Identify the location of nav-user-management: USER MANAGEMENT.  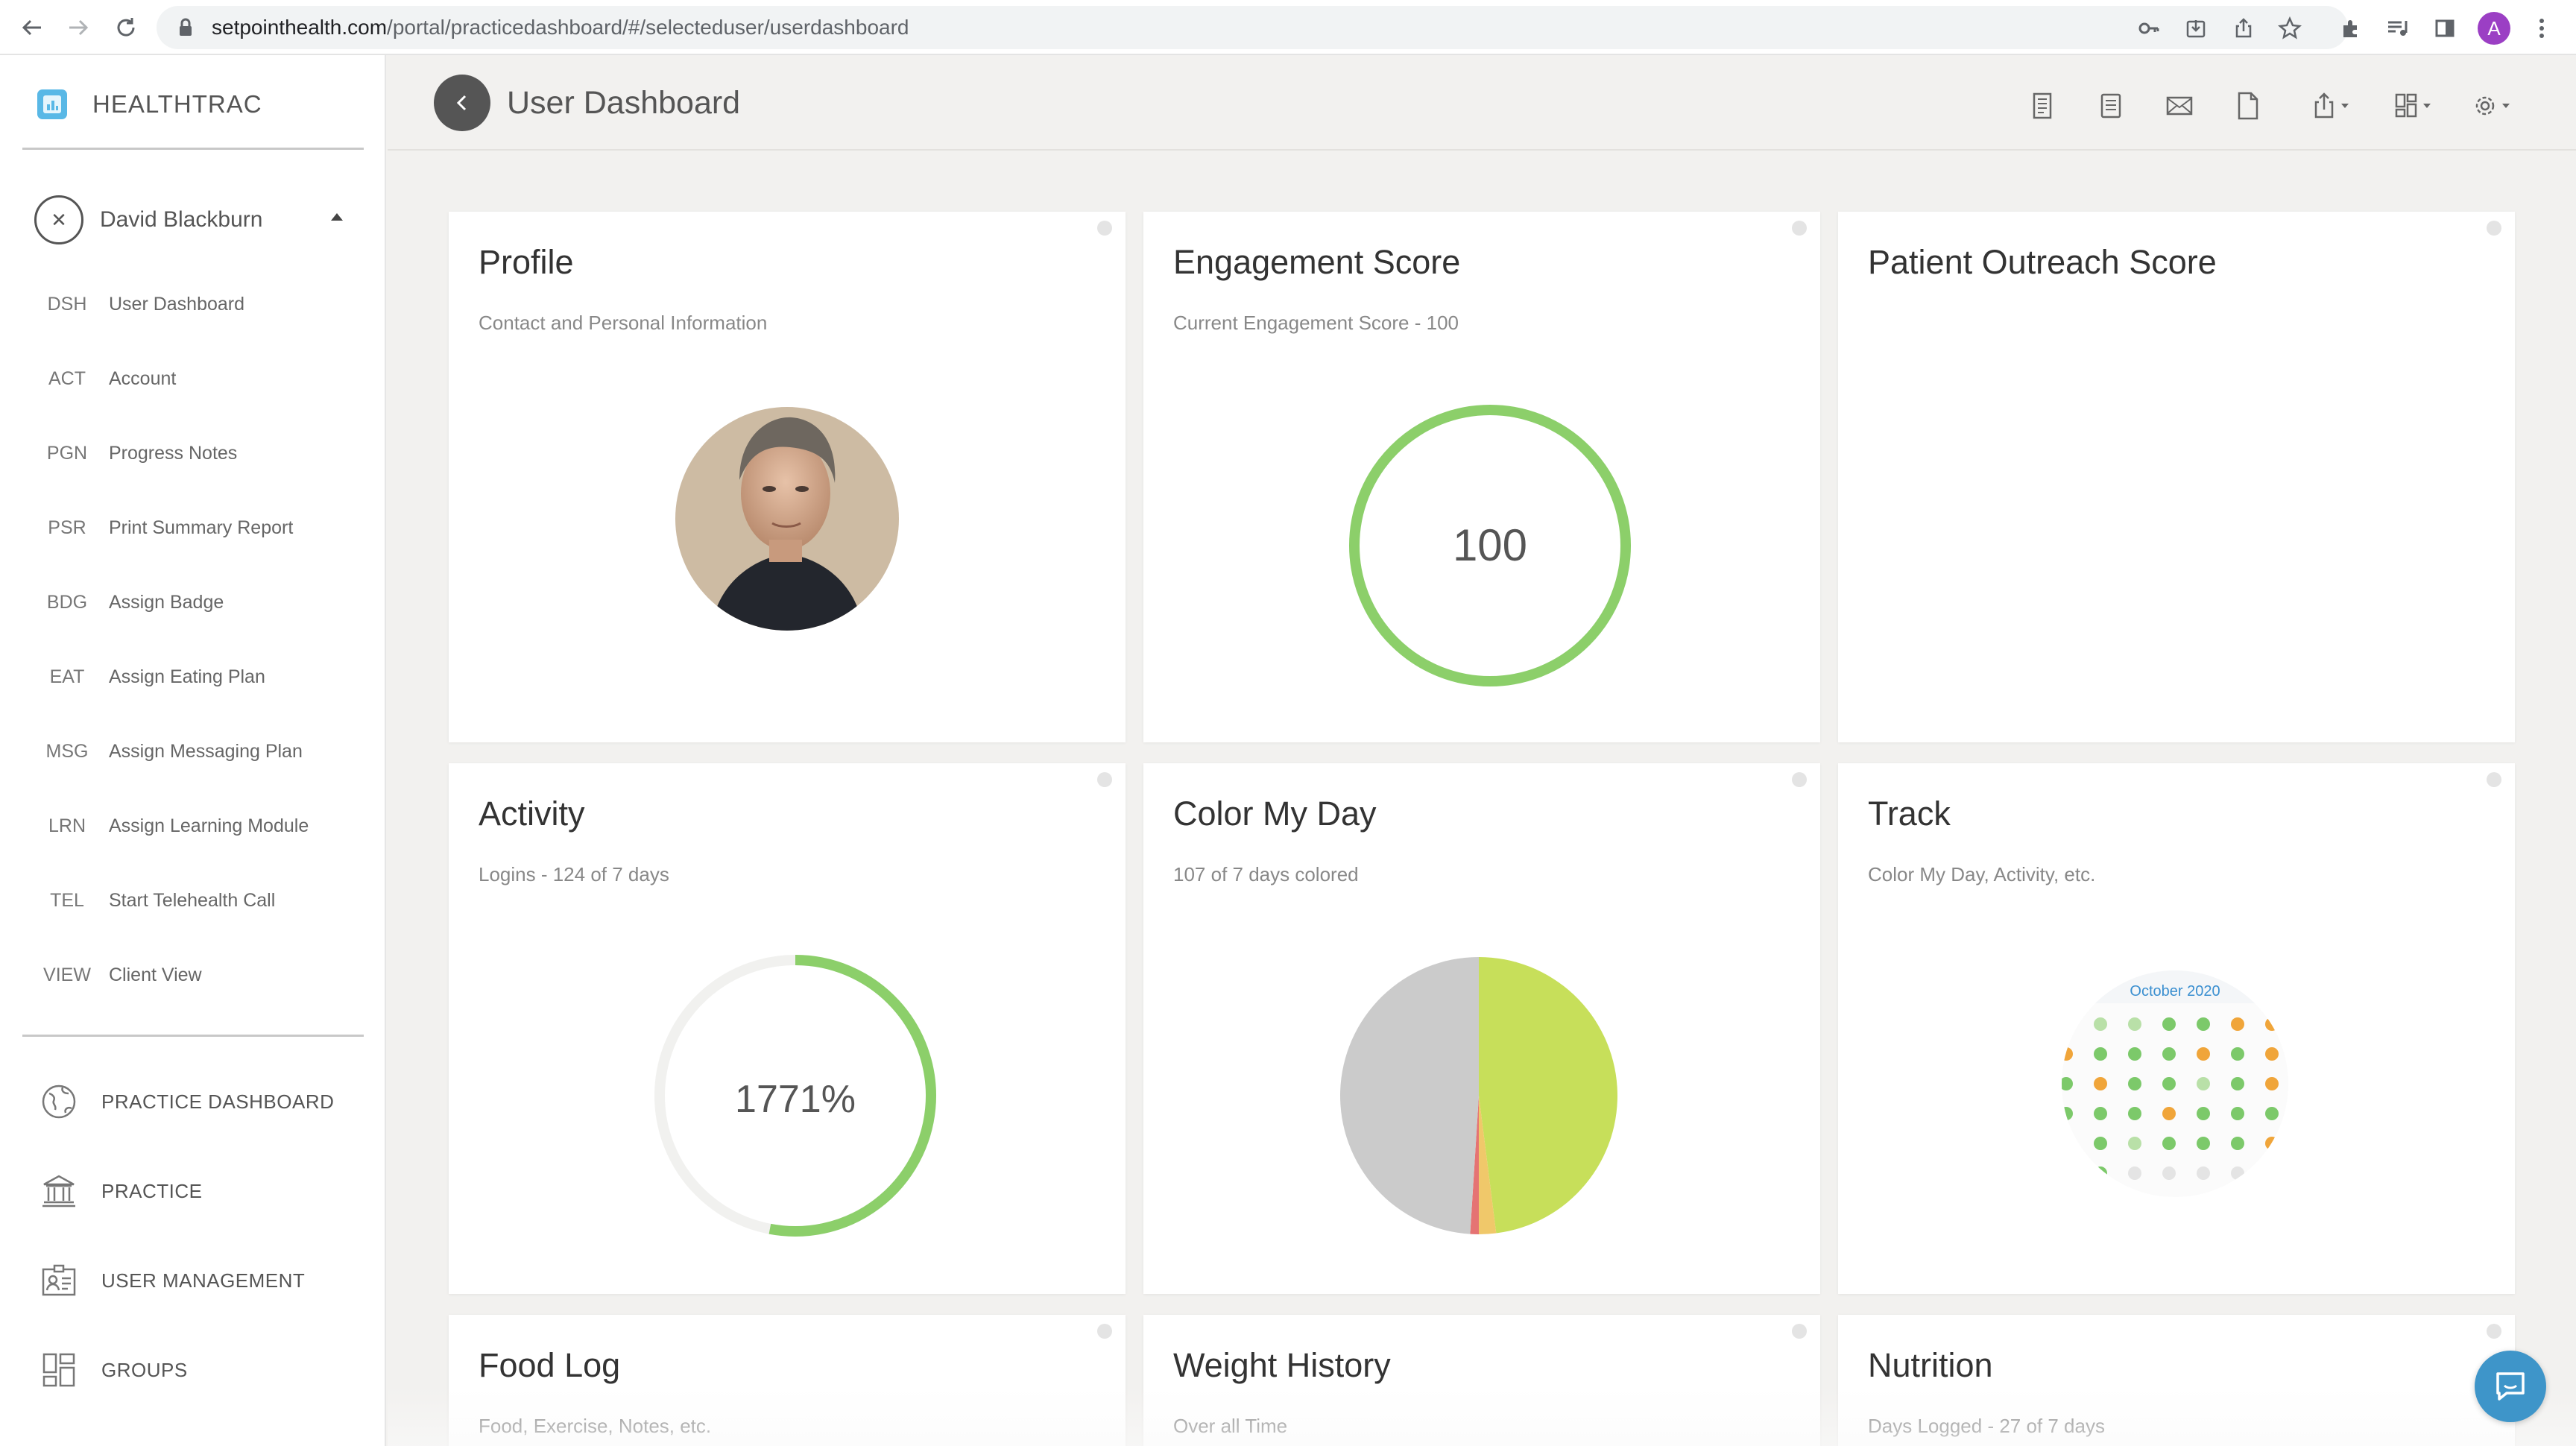
(172, 1280).